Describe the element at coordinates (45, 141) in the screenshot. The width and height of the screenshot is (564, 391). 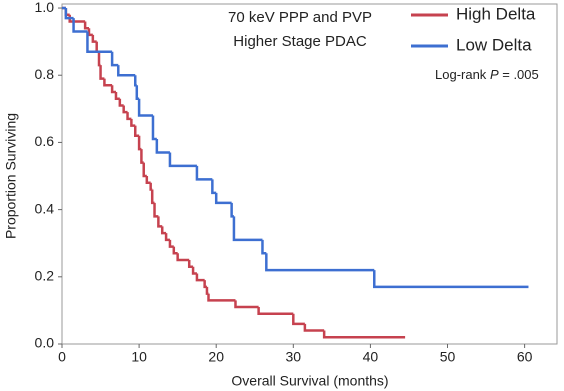
I see `y-tick-label: 0.6` at that location.